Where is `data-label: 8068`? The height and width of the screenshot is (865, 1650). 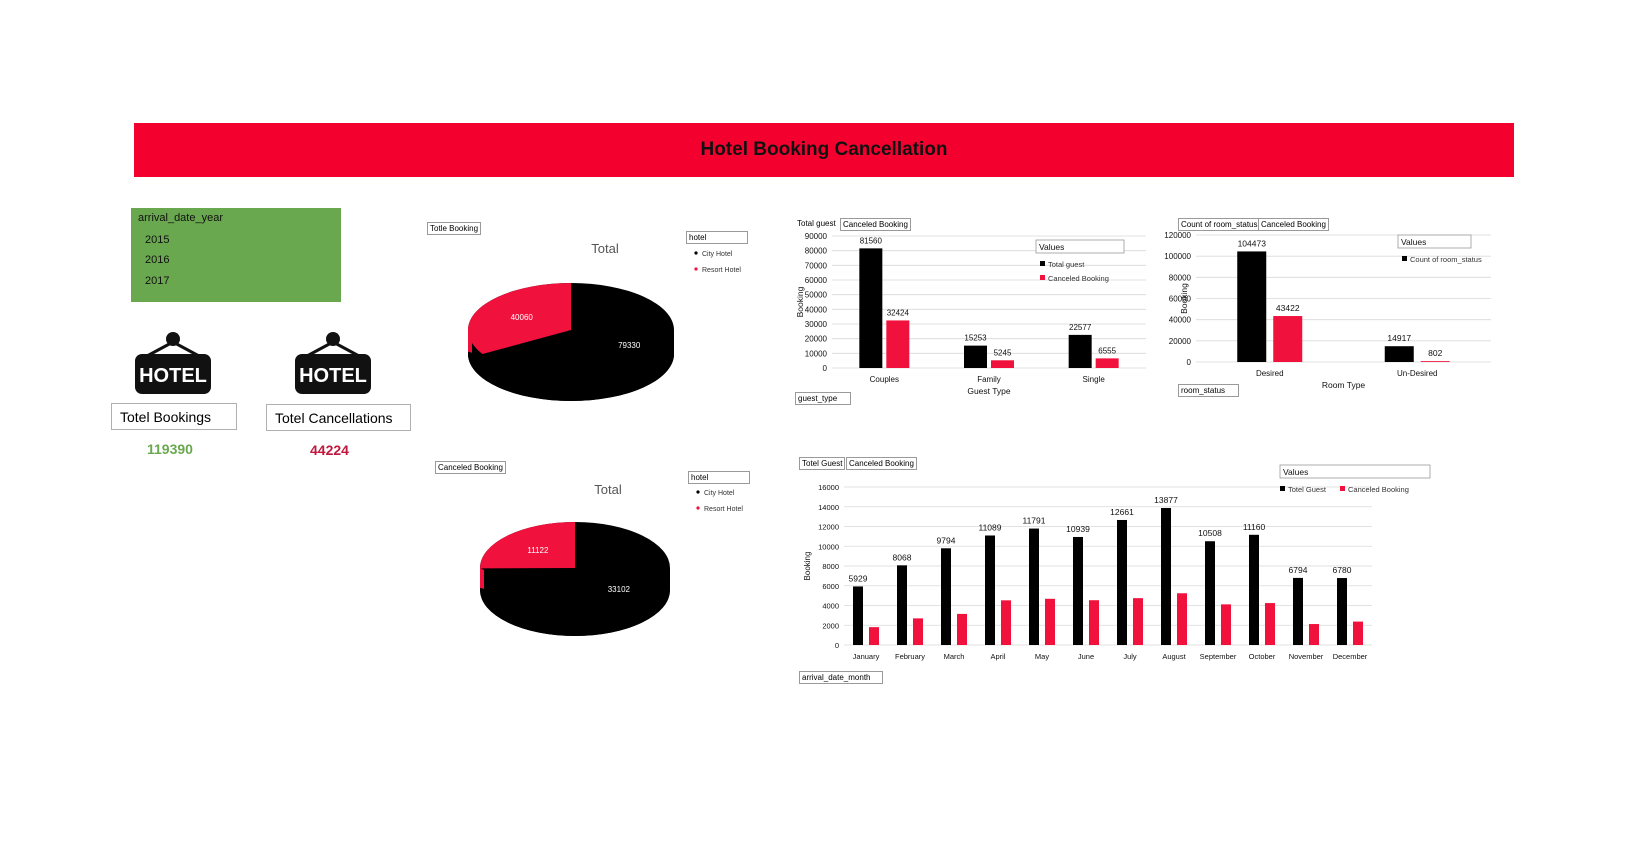 data-label: 8068 is located at coordinates (902, 557).